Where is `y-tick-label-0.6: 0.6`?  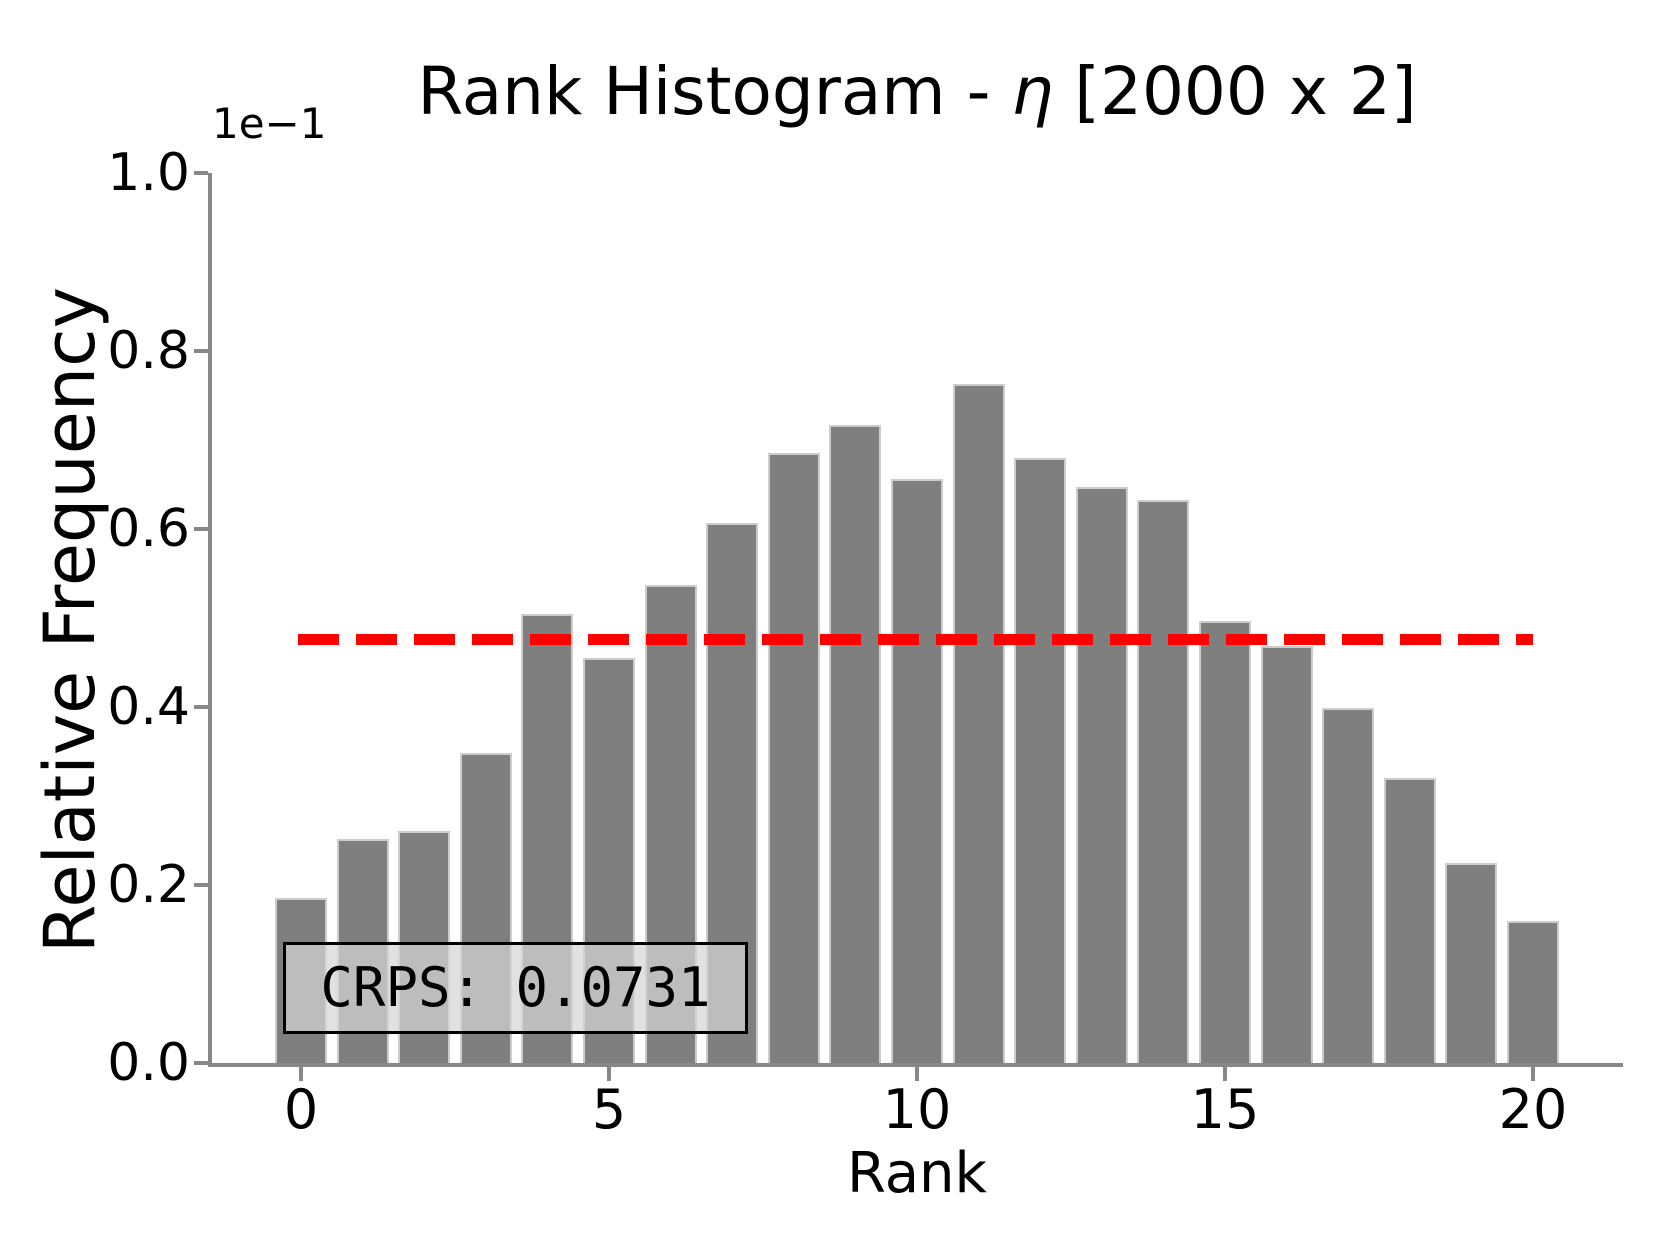 y-tick-label-0.6: 0.6 is located at coordinates (148, 529).